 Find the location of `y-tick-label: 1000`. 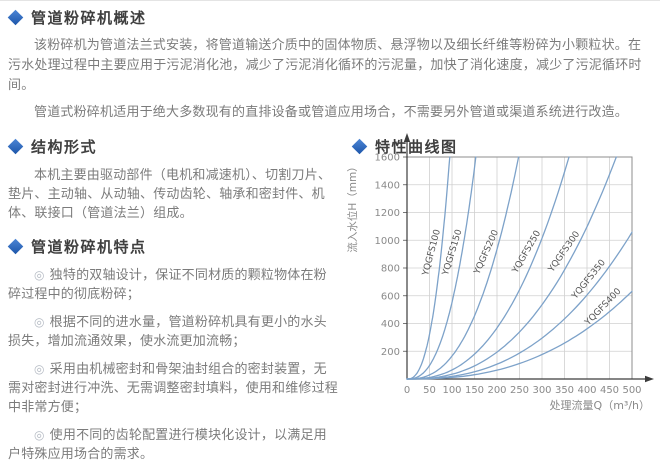

y-tick-label: 1000 is located at coordinates (387, 241).